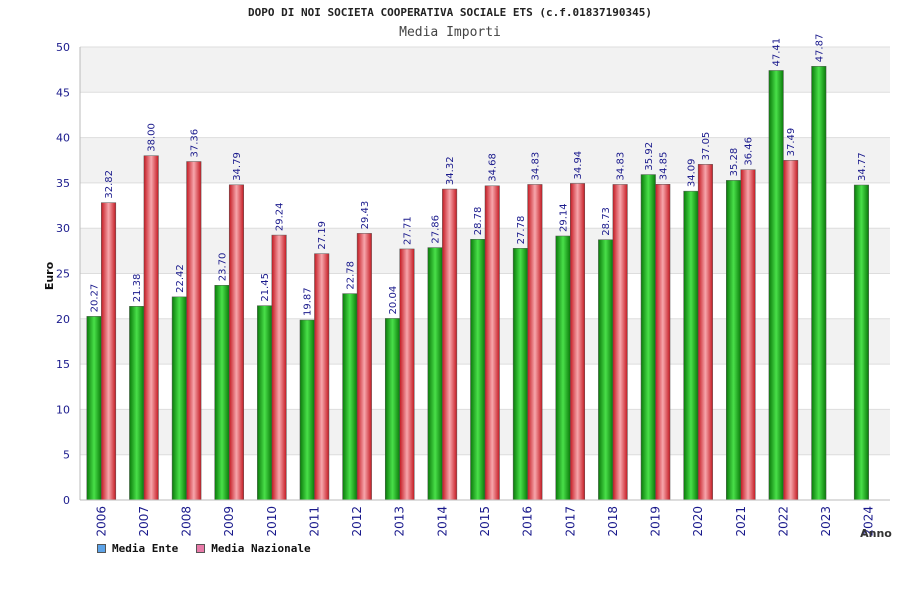 The height and width of the screenshot is (600, 900). I want to click on data-label-media-ente-2016: 27.78, so click(521, 230).